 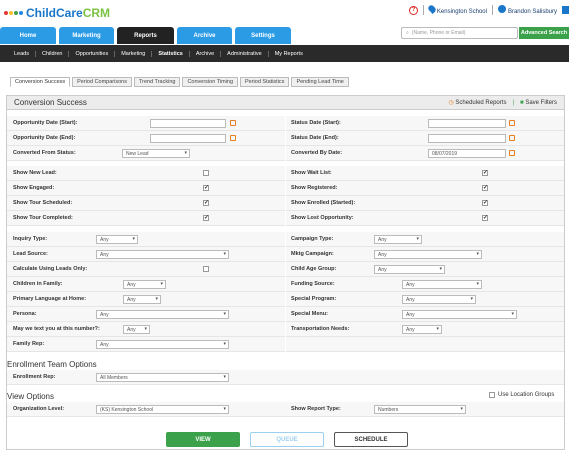 What do you see at coordinates (425, 218) in the screenshot?
I see `filter-row: Show Lost Opportunity:` at bounding box center [425, 218].